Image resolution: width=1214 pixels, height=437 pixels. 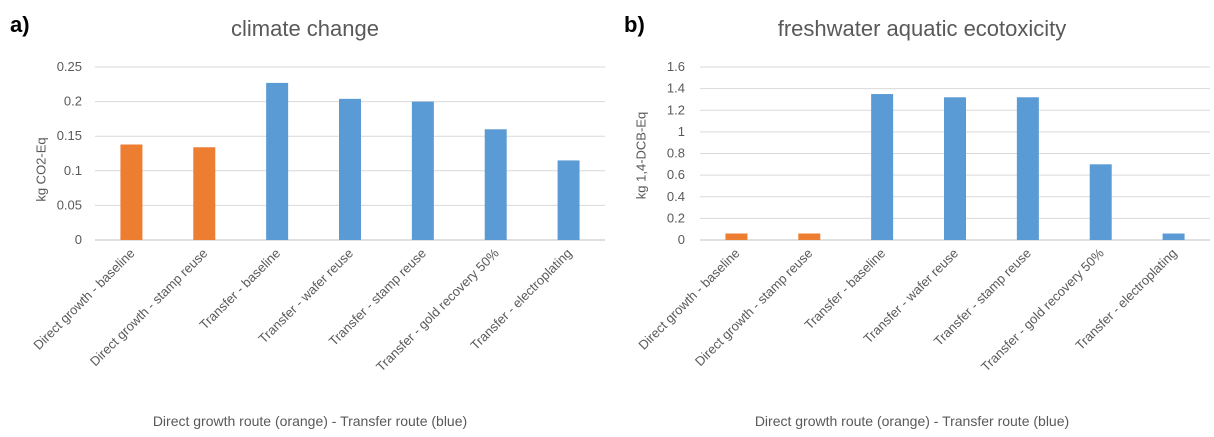 I want to click on y-tick-label: 1, so click(x=681, y=131).